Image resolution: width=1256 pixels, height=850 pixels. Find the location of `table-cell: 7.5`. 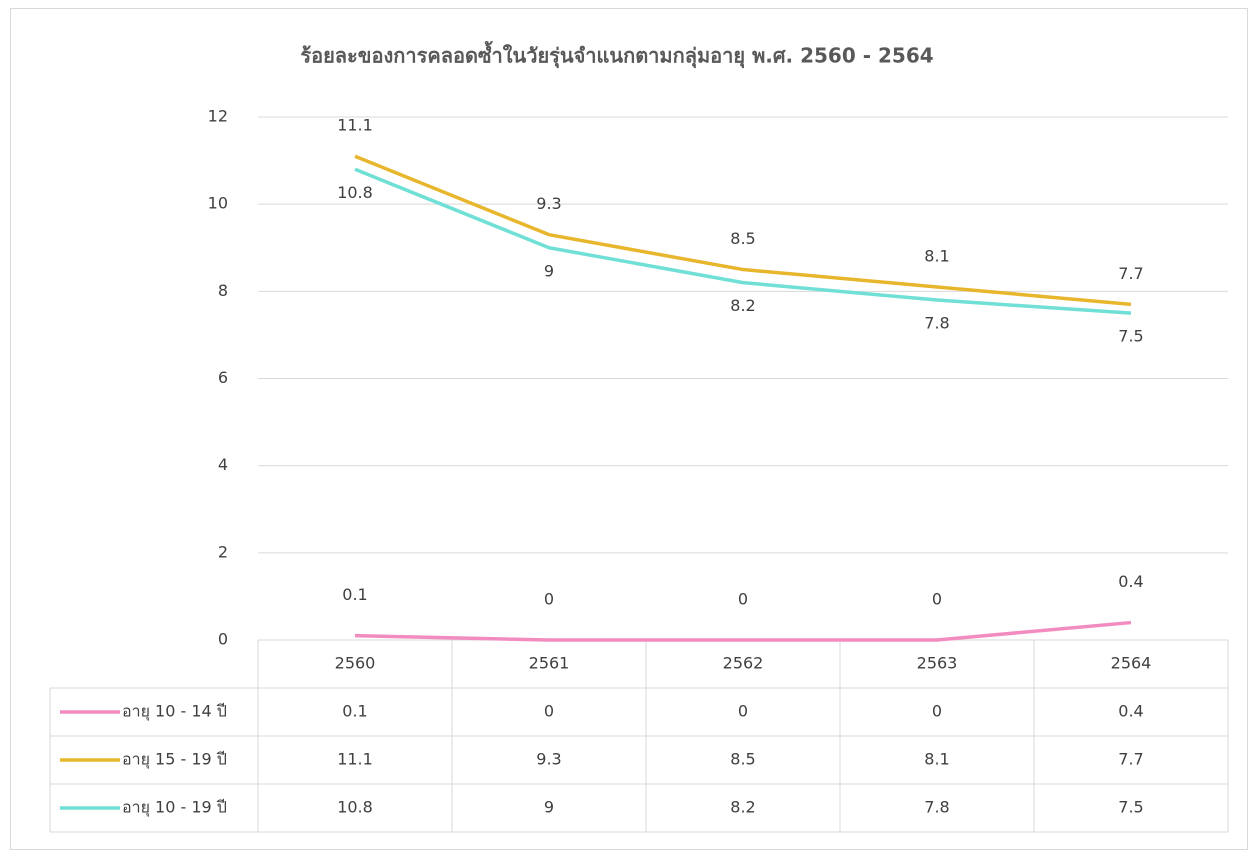

table-cell: 7.5 is located at coordinates (1130, 807).